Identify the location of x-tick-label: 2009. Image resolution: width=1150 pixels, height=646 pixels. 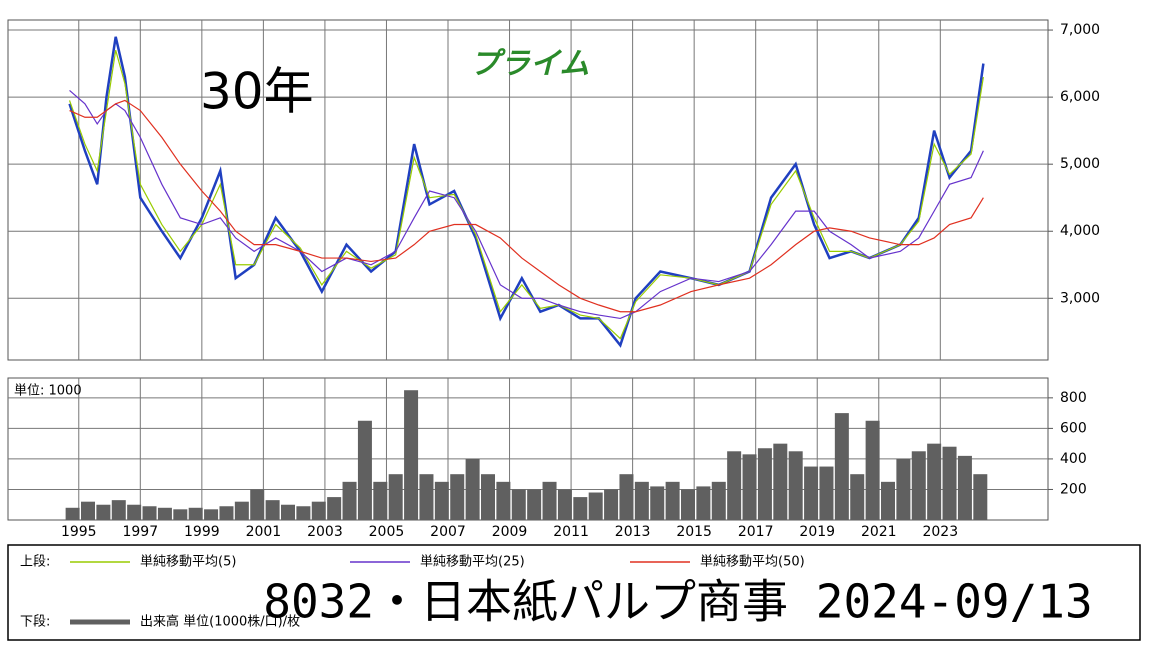
(510, 532).